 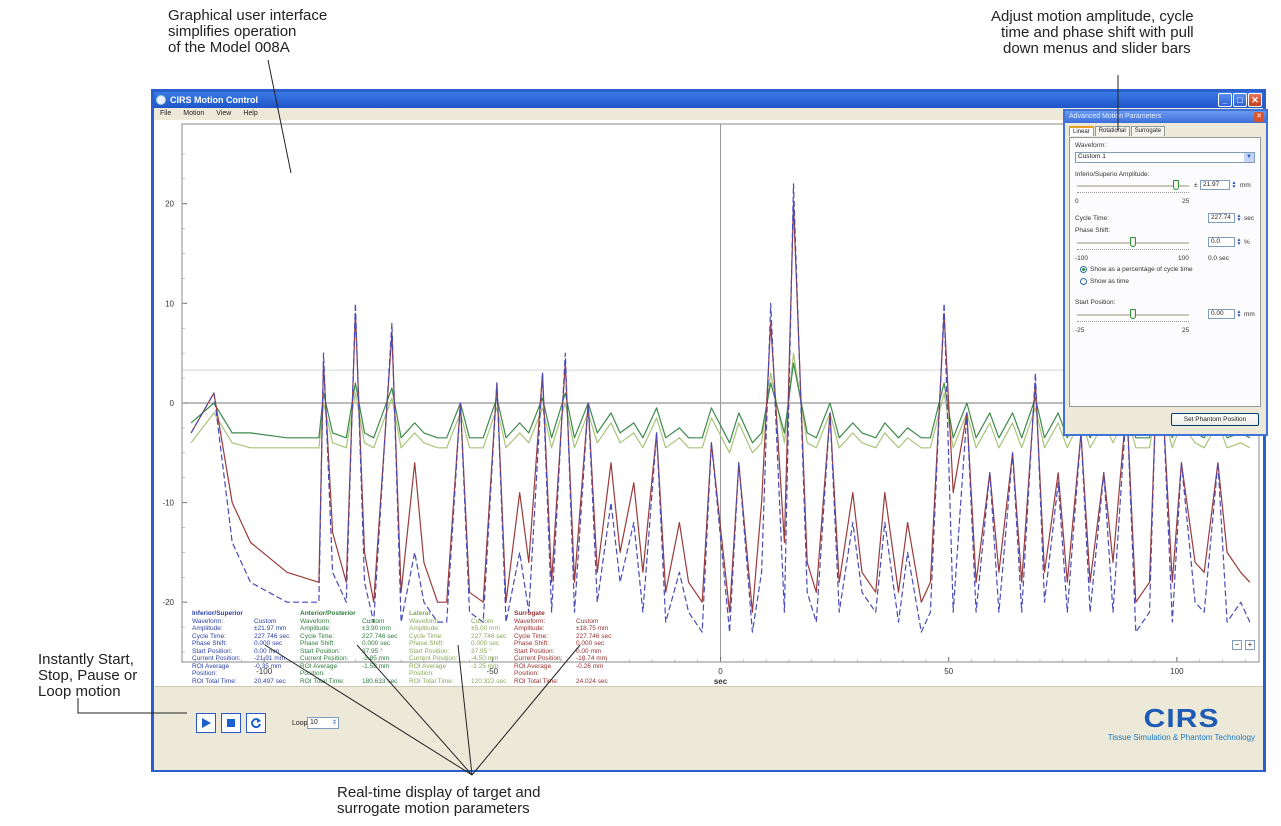 What do you see at coordinates (328, 613) in the screenshot?
I see `stats-header: Anterior/Posterior` at bounding box center [328, 613].